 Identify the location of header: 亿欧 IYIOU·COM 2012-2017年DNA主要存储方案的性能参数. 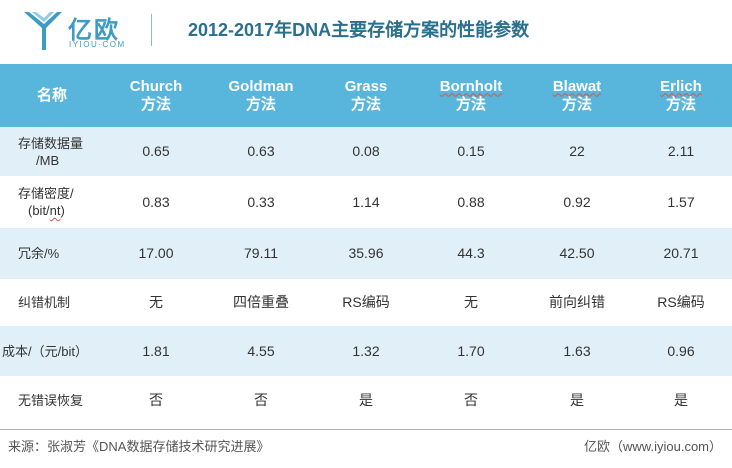
(366, 28).